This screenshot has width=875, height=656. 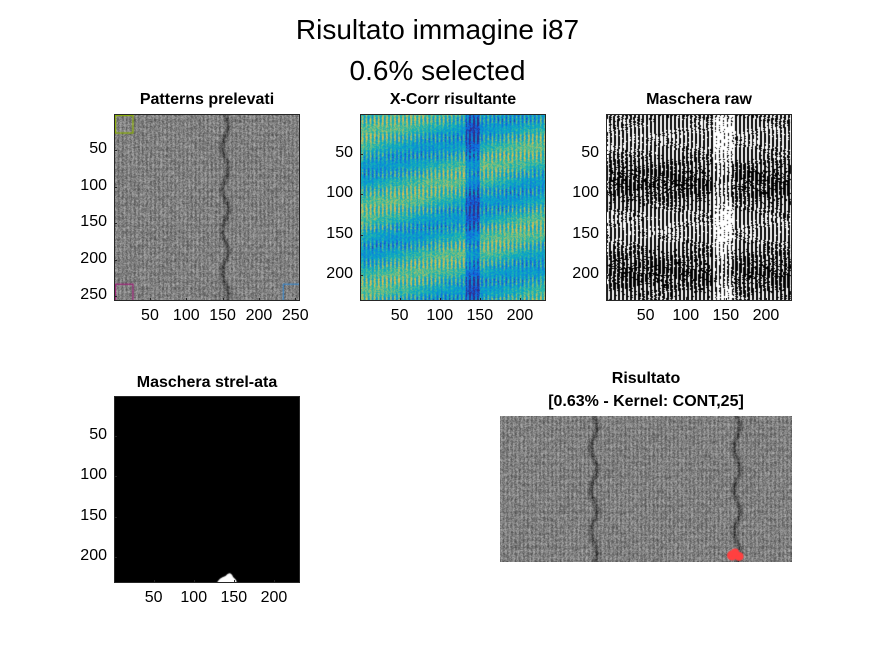 I want to click on axes-mask-raw, so click(x=699, y=207).